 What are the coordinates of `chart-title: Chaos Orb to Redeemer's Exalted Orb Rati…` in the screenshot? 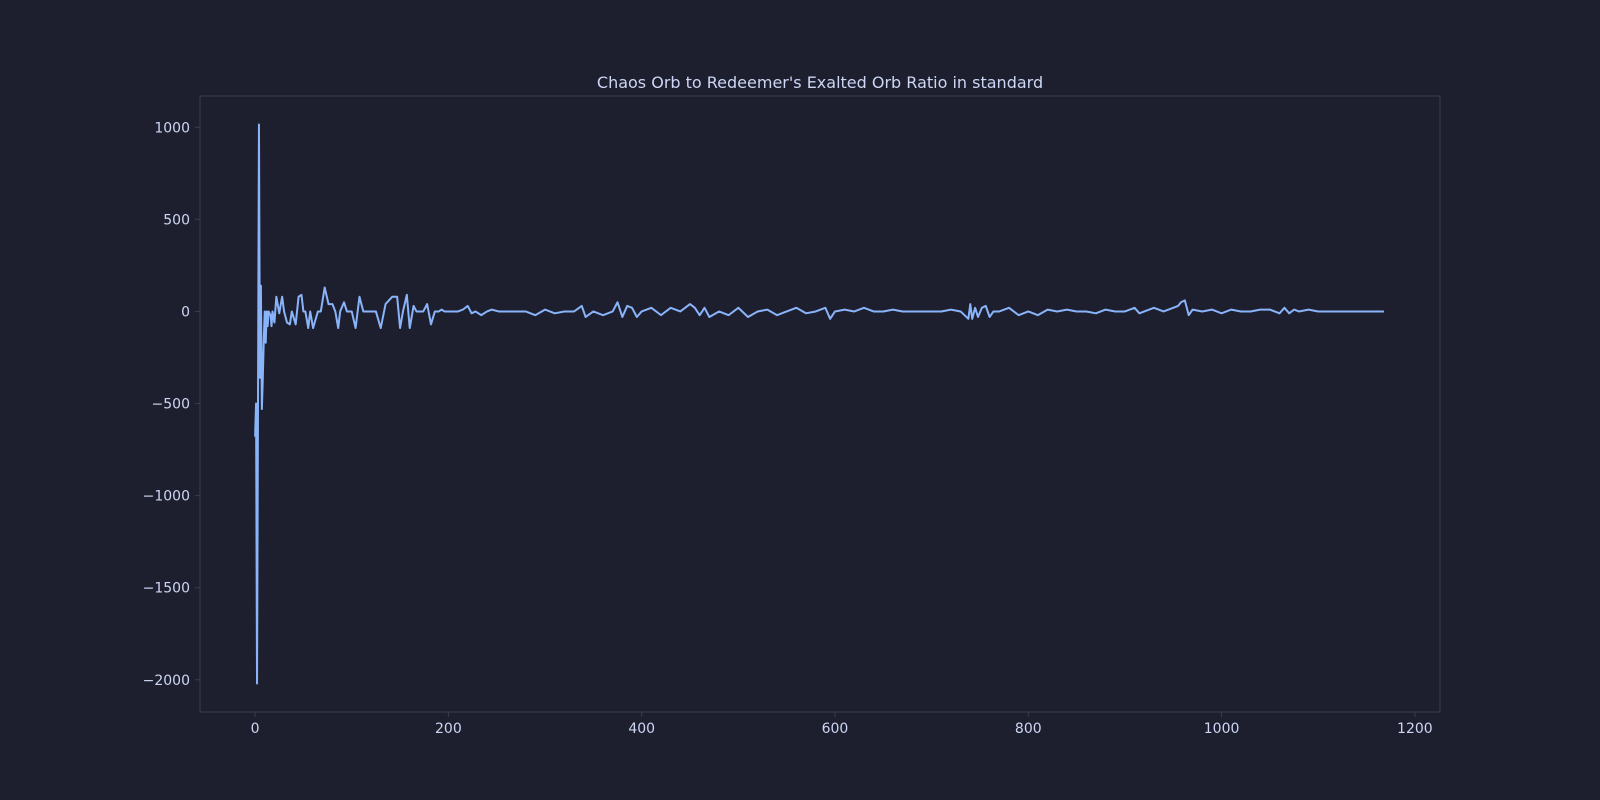 It's located at (820, 82).